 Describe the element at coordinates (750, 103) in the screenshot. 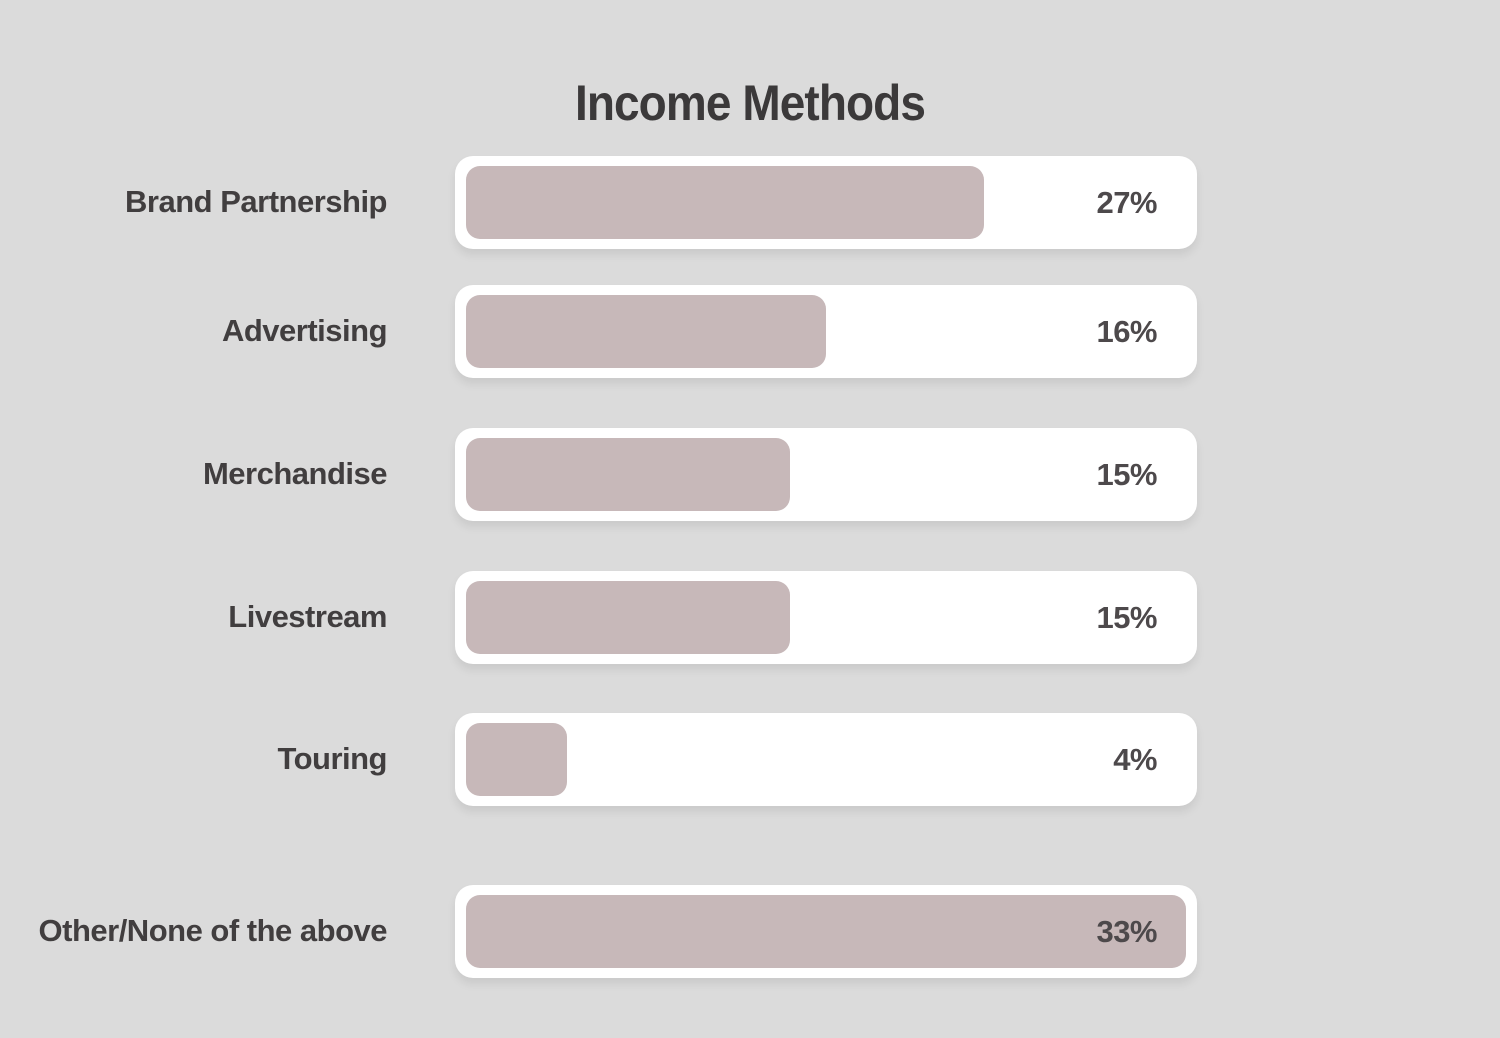

I see `chart-title: Income Methods` at that location.